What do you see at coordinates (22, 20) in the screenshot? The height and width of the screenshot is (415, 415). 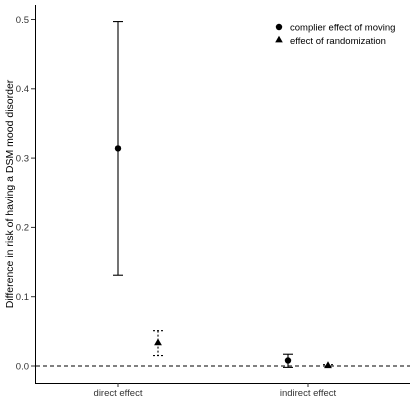 I see `y-tick-label: 0.5` at bounding box center [22, 20].